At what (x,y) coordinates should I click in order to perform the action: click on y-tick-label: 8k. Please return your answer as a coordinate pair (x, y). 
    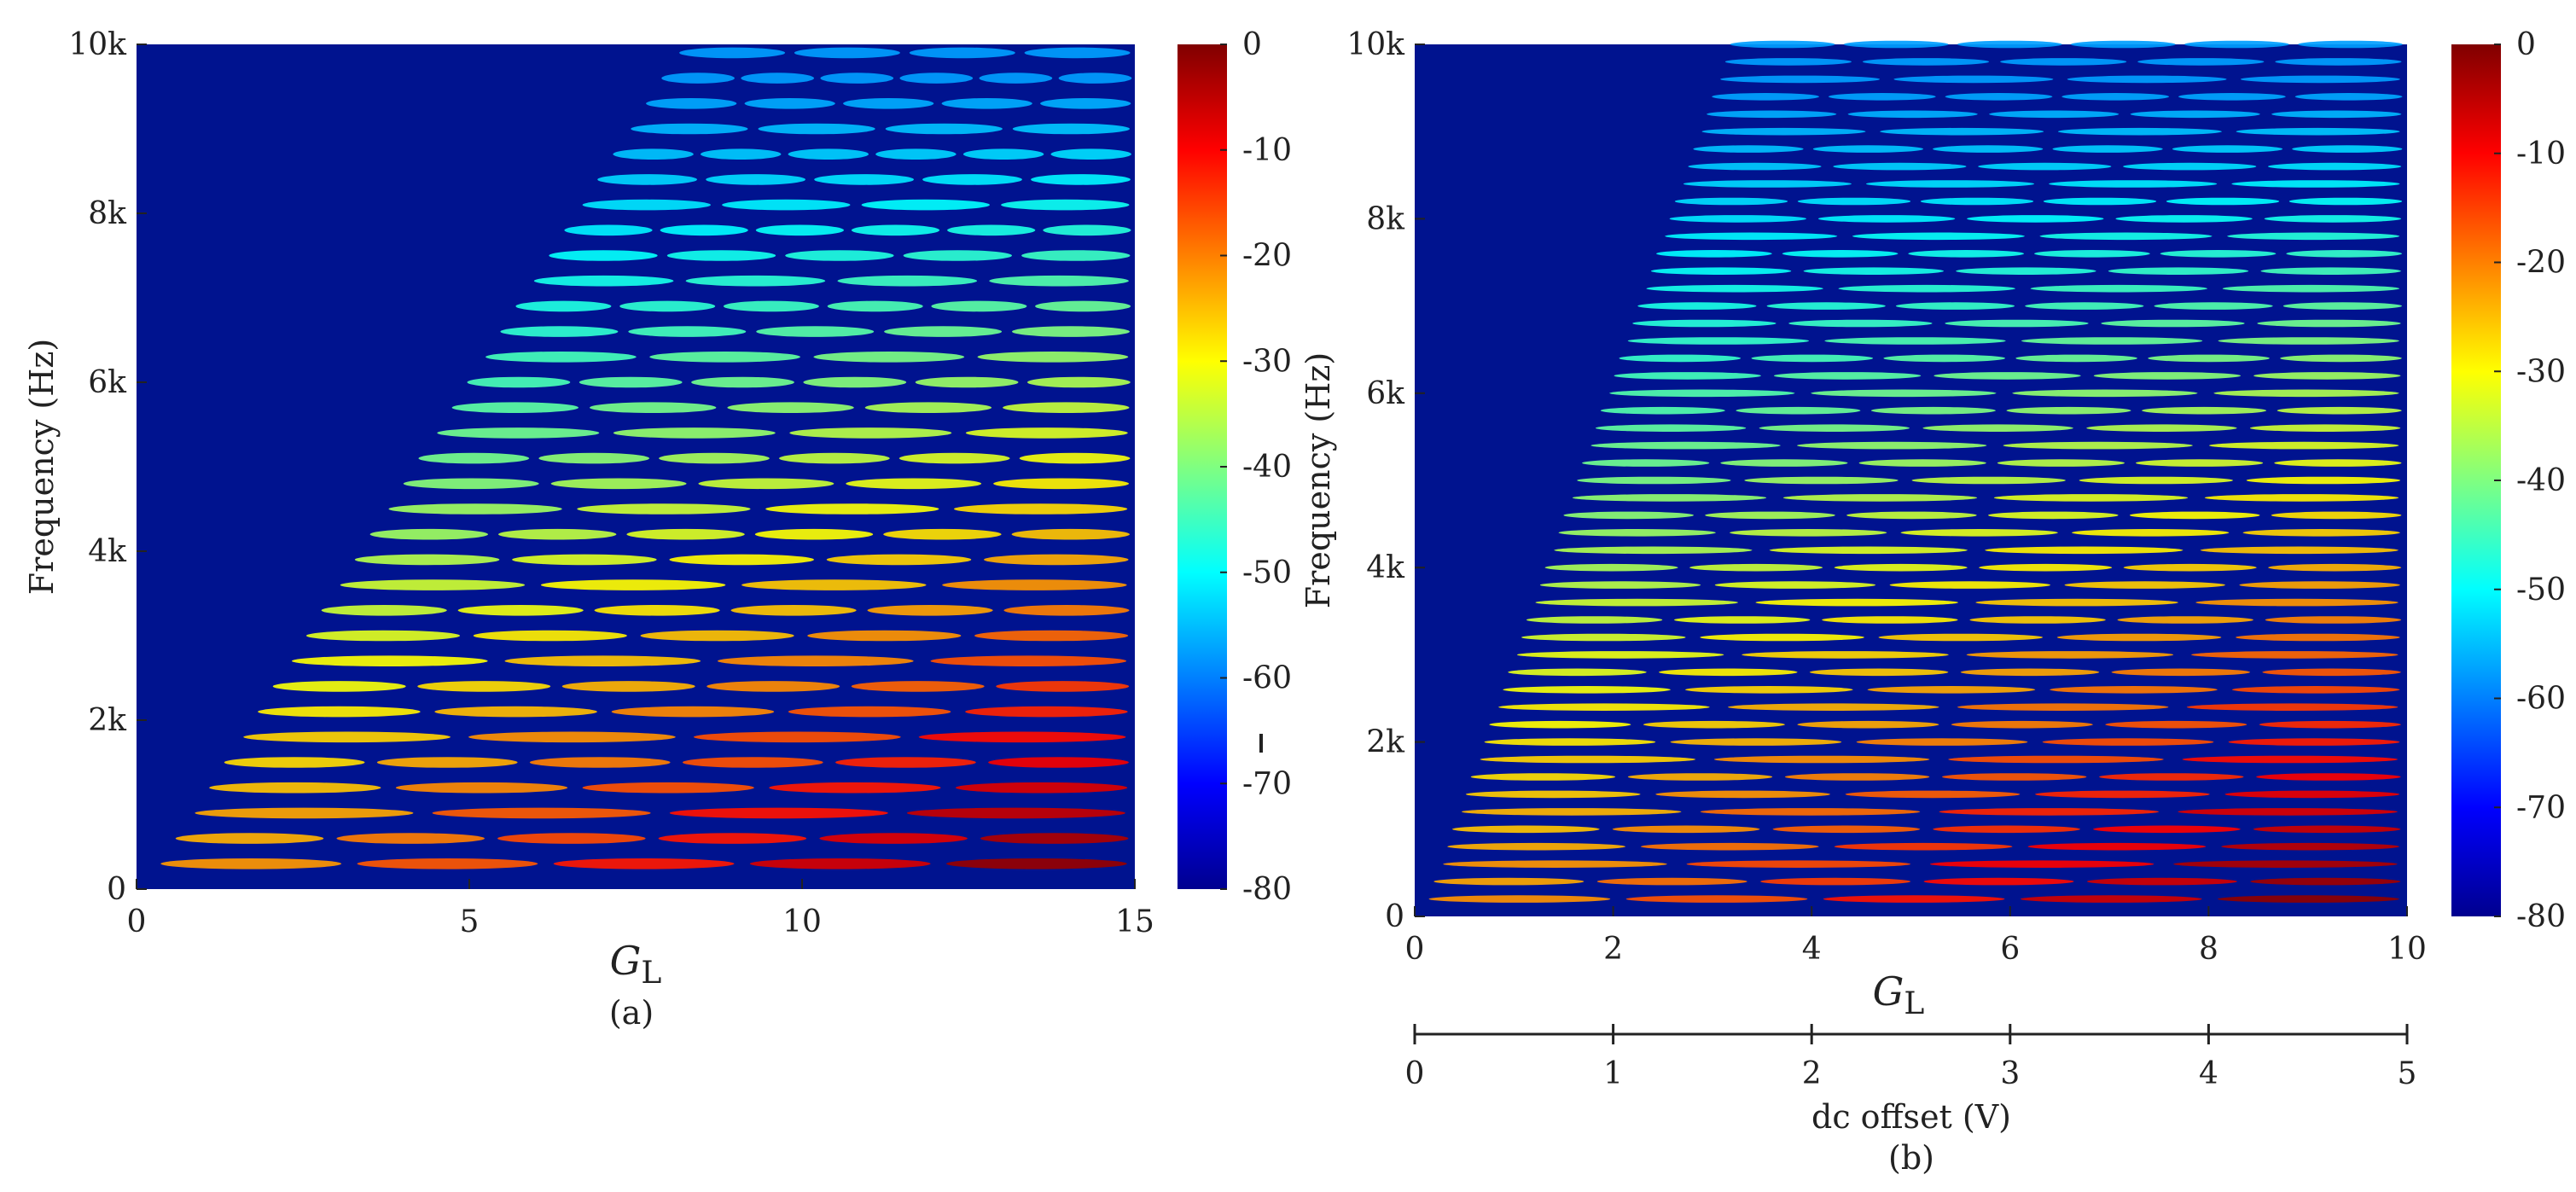
    Looking at the image, I should click on (108, 213).